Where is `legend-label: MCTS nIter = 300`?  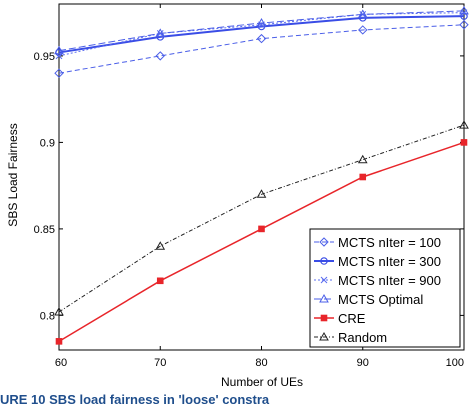
legend-label: MCTS nIter = 300 is located at coordinates (389, 261).